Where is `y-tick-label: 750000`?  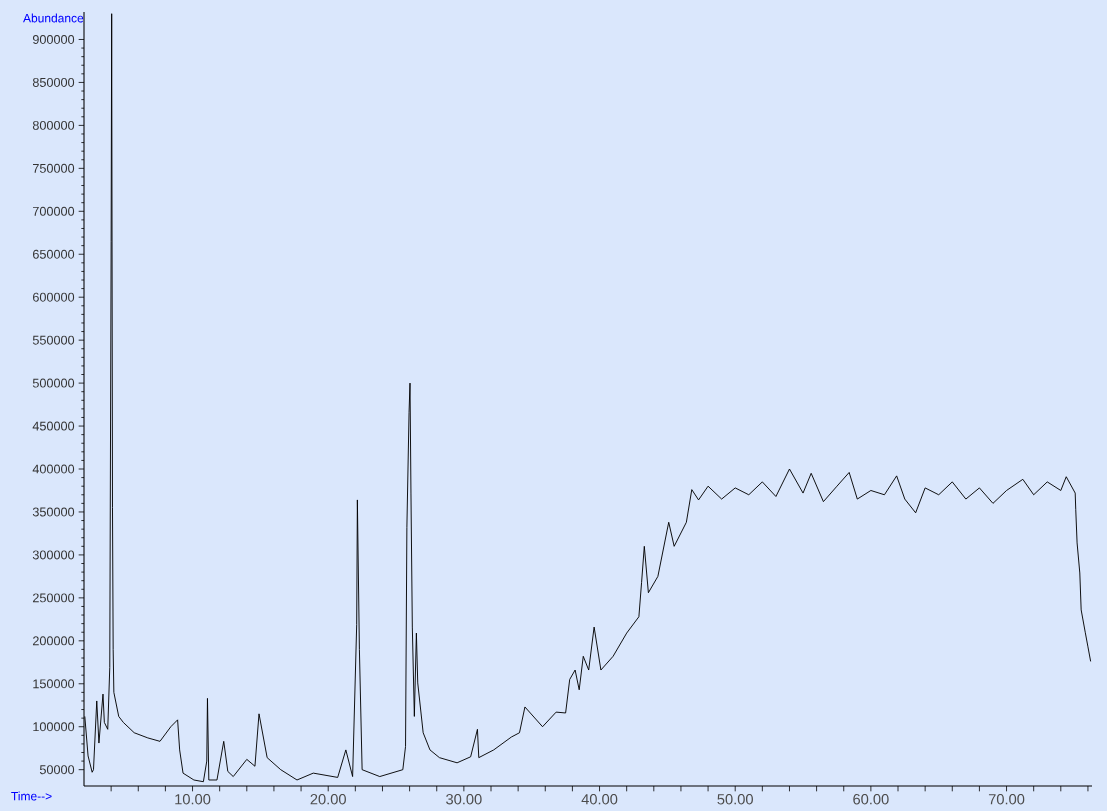 y-tick-label: 750000 is located at coordinates (54, 168).